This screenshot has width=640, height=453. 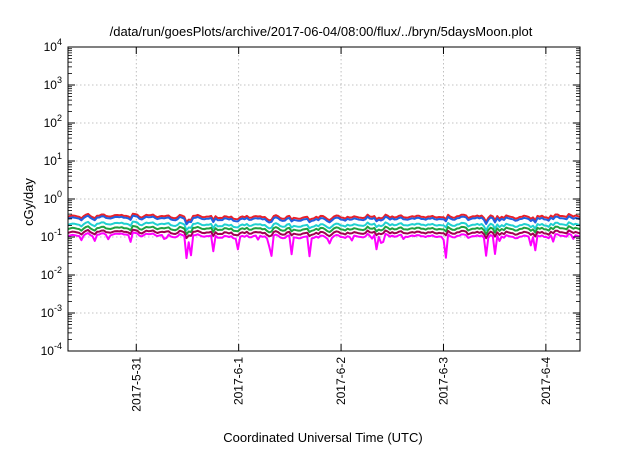 I want to click on y-tick-label: 10³, so click(x=53, y=83).